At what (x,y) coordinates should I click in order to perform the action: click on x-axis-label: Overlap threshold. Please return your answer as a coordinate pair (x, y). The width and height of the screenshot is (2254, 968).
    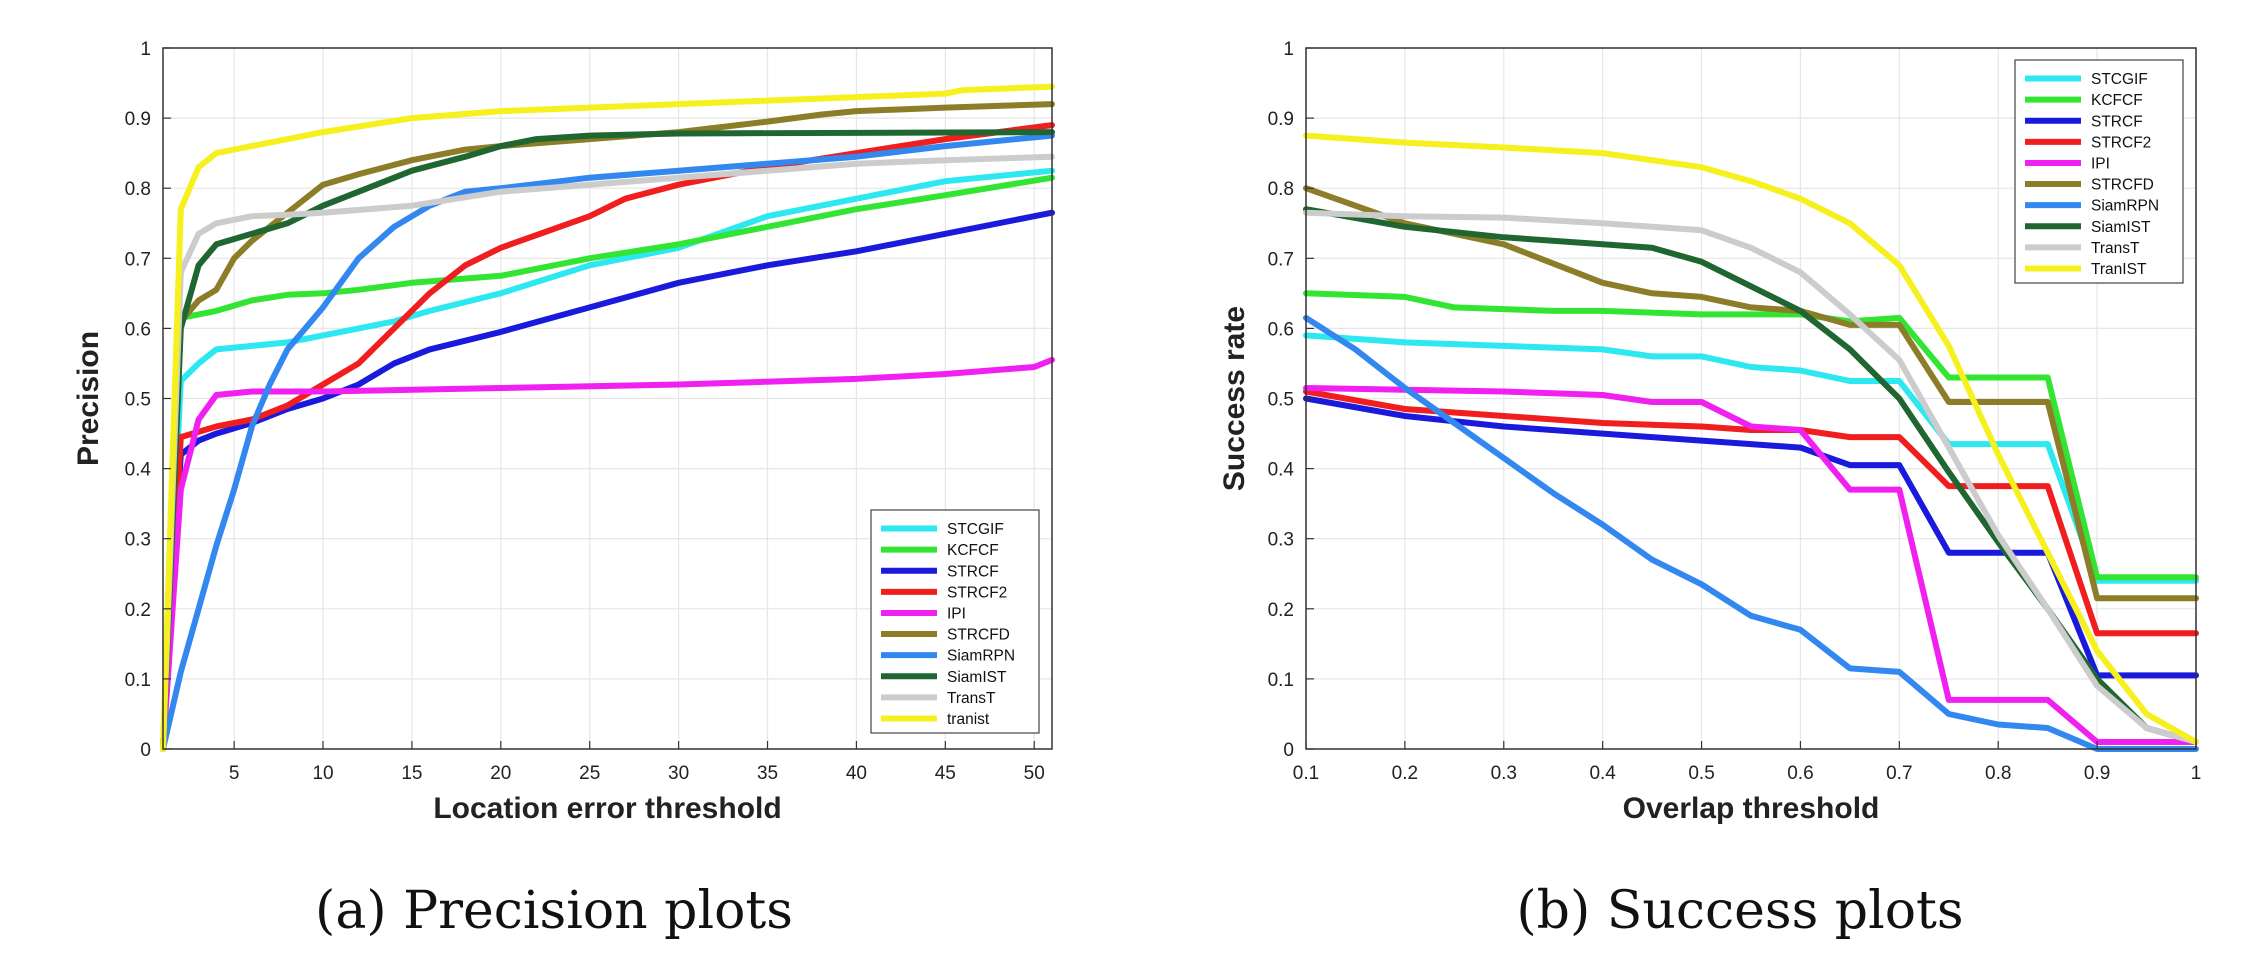
    Looking at the image, I should click on (1751, 808).